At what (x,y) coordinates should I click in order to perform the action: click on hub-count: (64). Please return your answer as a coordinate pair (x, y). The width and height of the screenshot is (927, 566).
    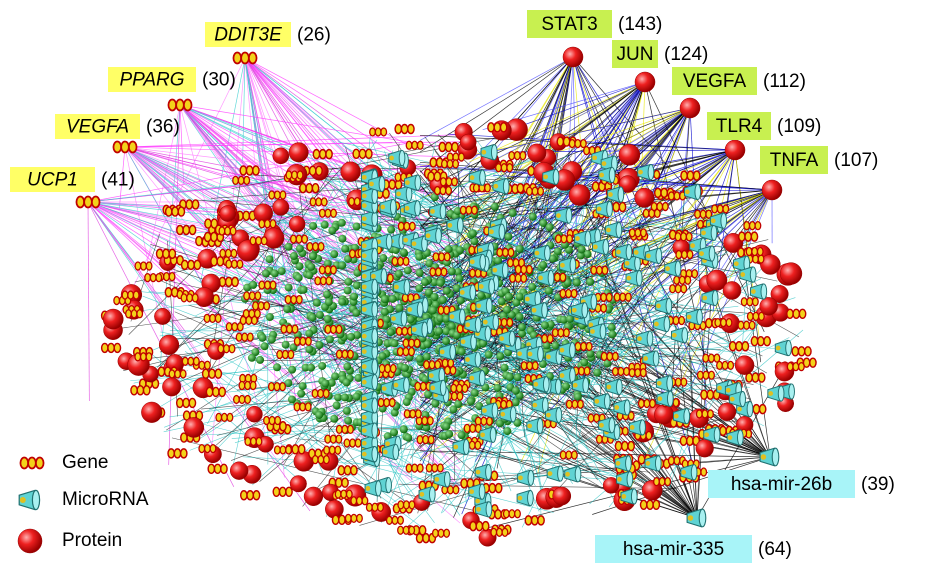
    Looking at the image, I should click on (775, 549).